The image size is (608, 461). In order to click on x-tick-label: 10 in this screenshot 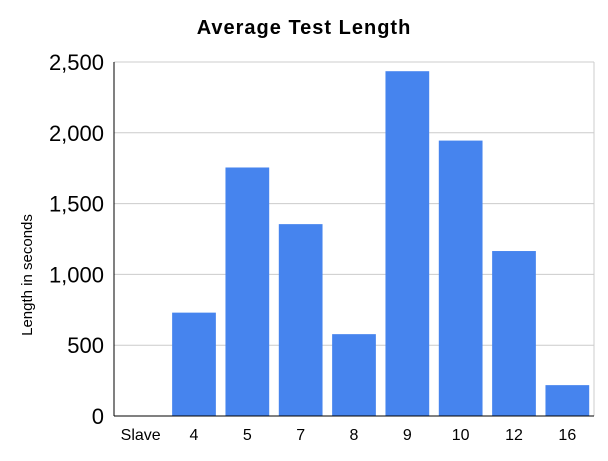, I will do `click(461, 435)`.